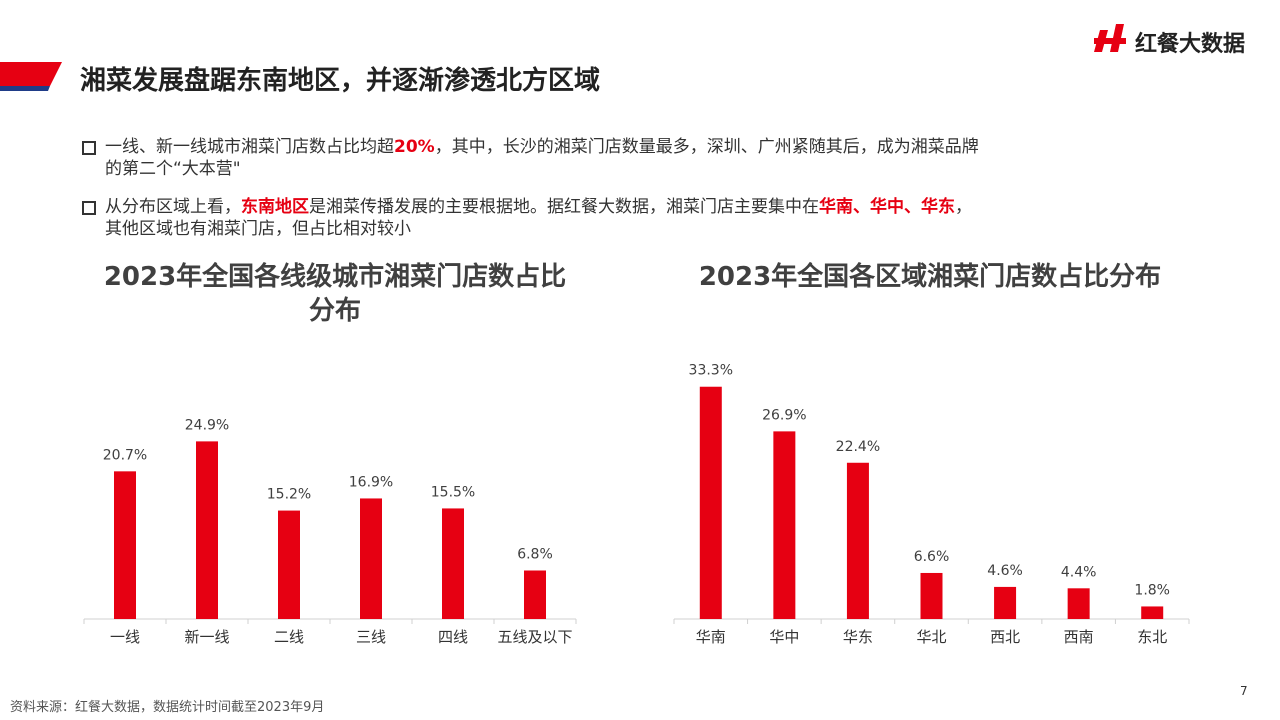 The height and width of the screenshot is (720, 1280). Describe the element at coordinates (1079, 572) in the screenshot. I see `data-label: 4.4%` at that location.